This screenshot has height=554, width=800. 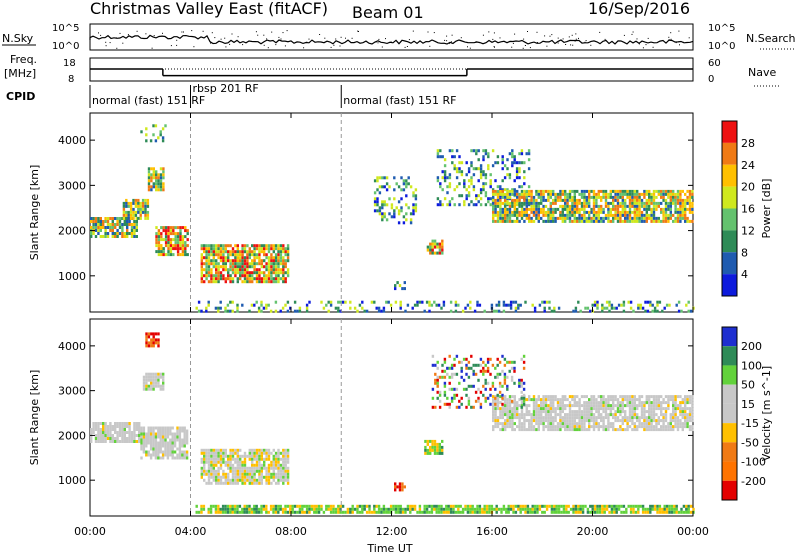 I want to click on nsky-panel, so click(x=391, y=37).